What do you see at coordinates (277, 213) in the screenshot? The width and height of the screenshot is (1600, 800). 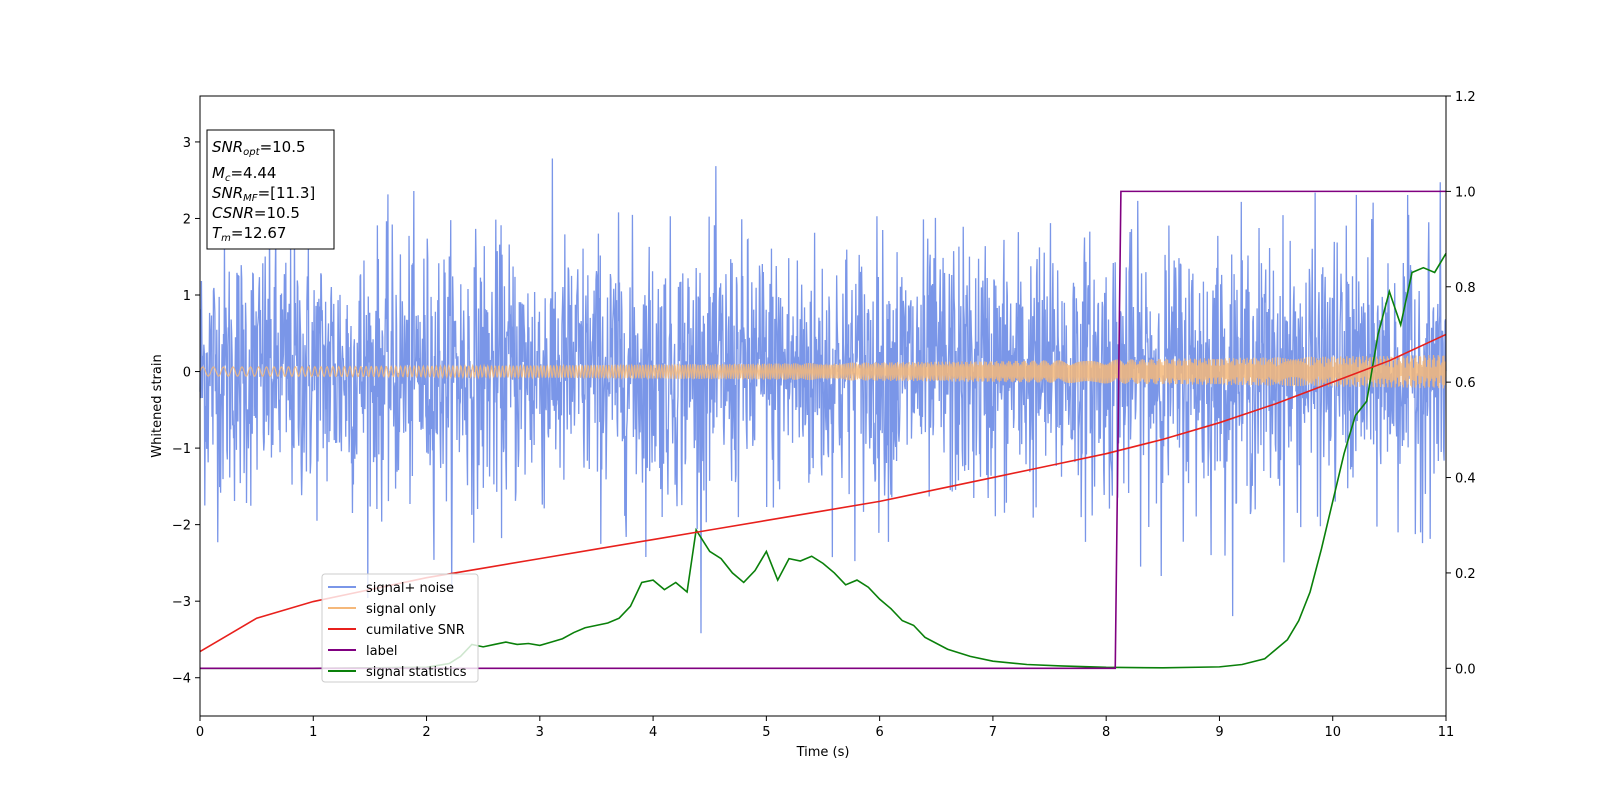 I see `info-csnr-value: =10.5` at bounding box center [277, 213].